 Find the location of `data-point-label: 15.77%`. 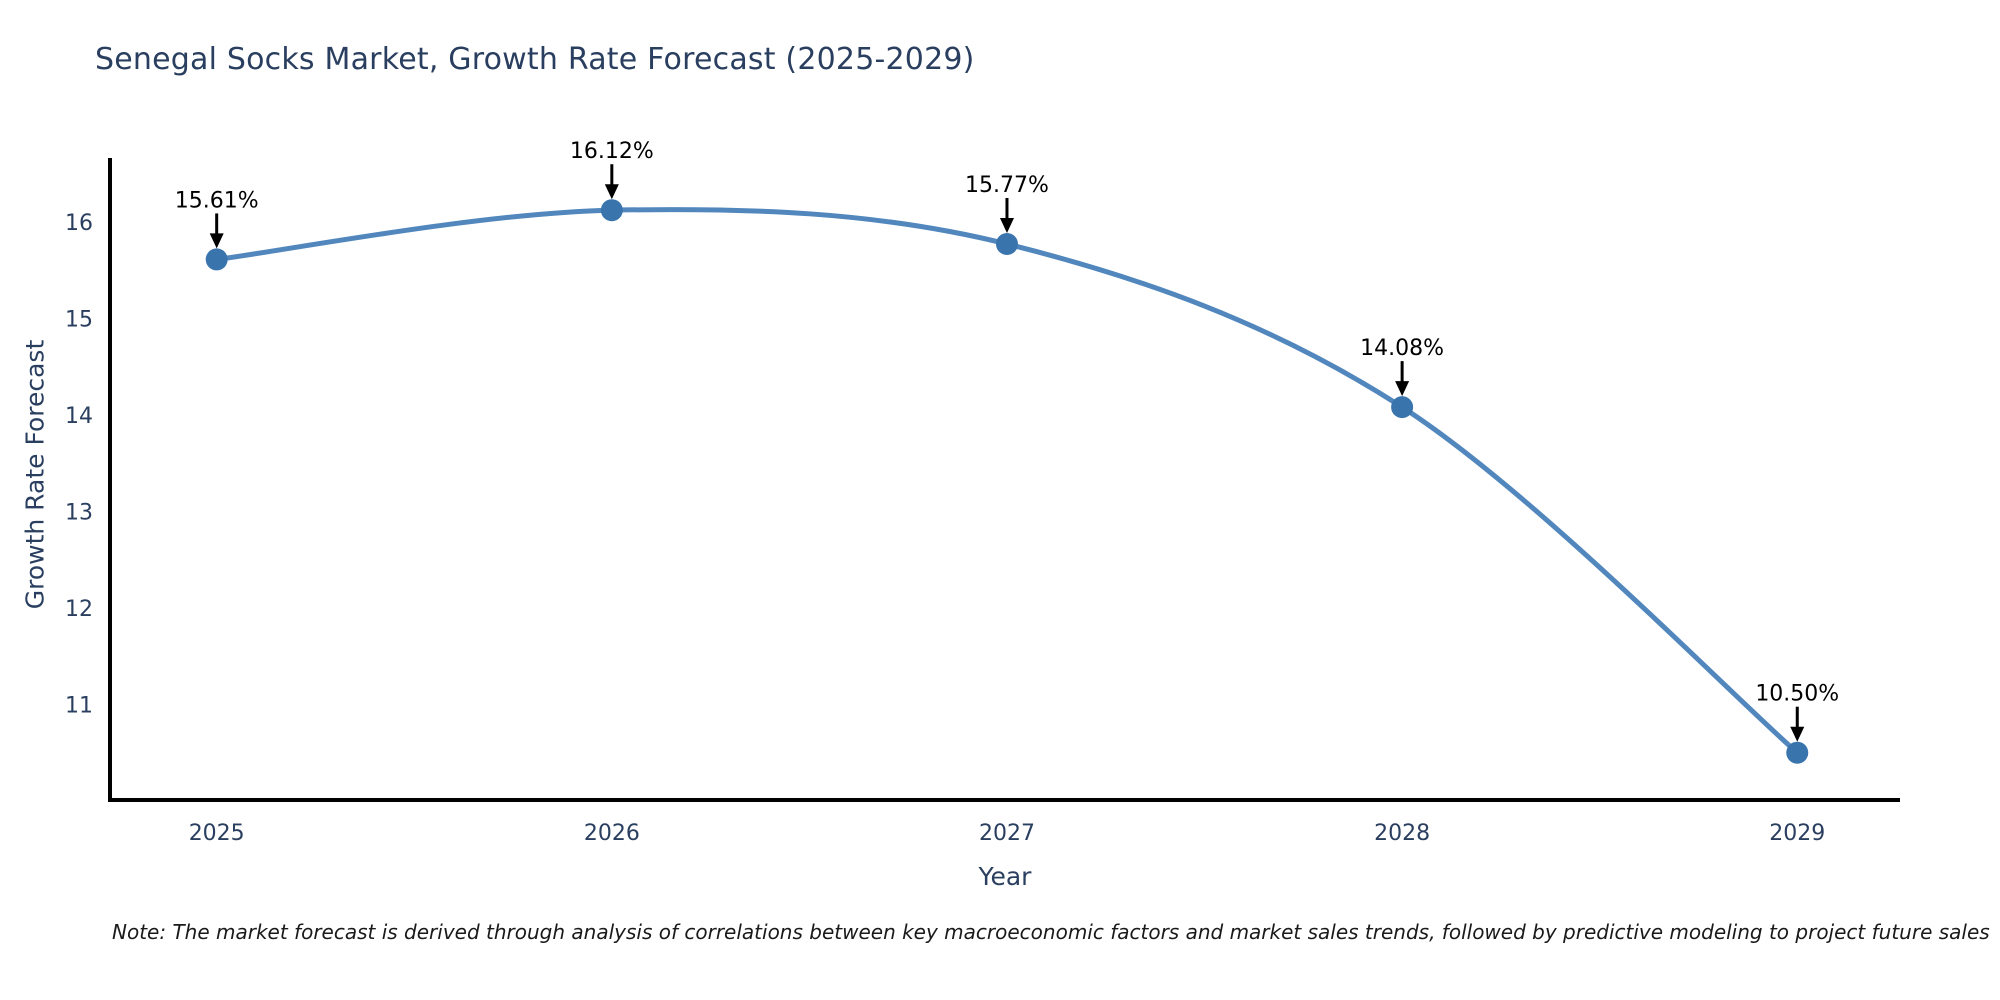

data-point-label: 15.77% is located at coordinates (1007, 185).